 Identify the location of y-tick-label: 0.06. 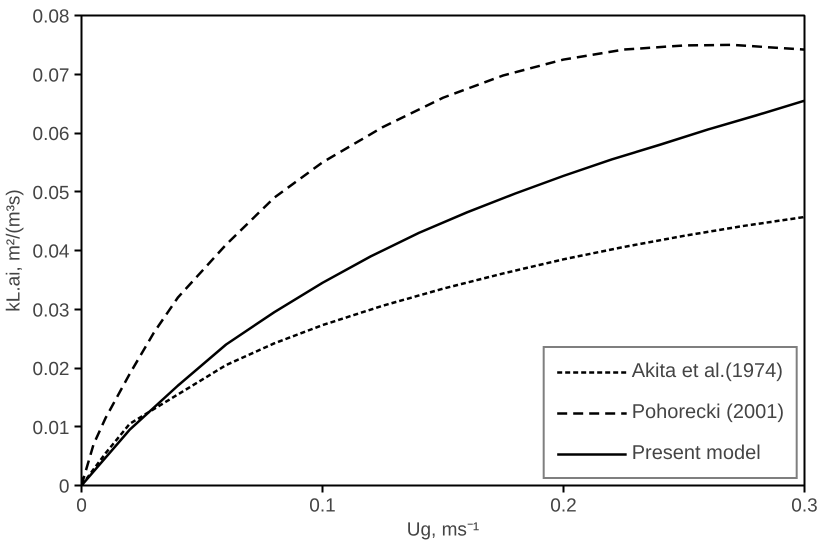
(51, 134).